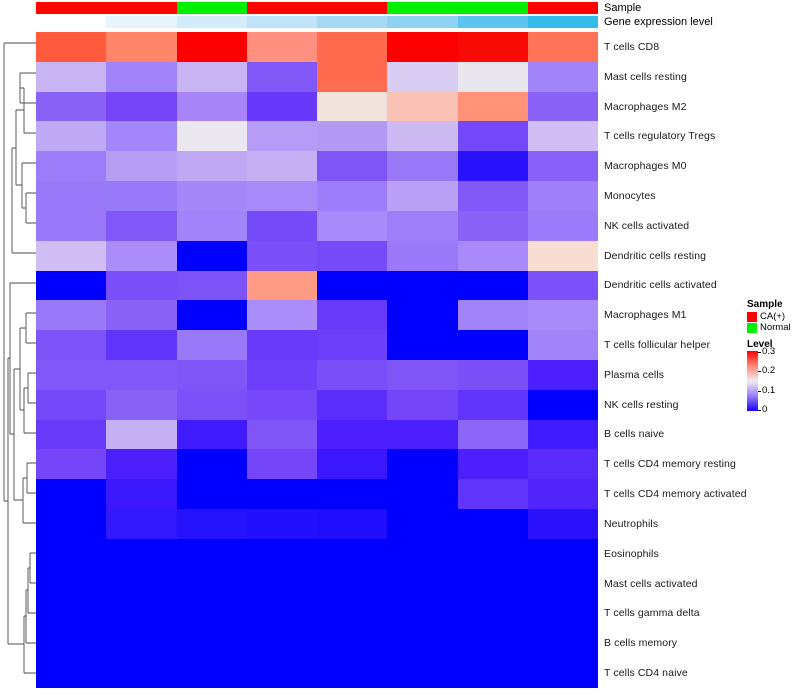  Describe the element at coordinates (645, 76) in the screenshot. I see `heatmap-row-label: Mast cells resting` at that location.